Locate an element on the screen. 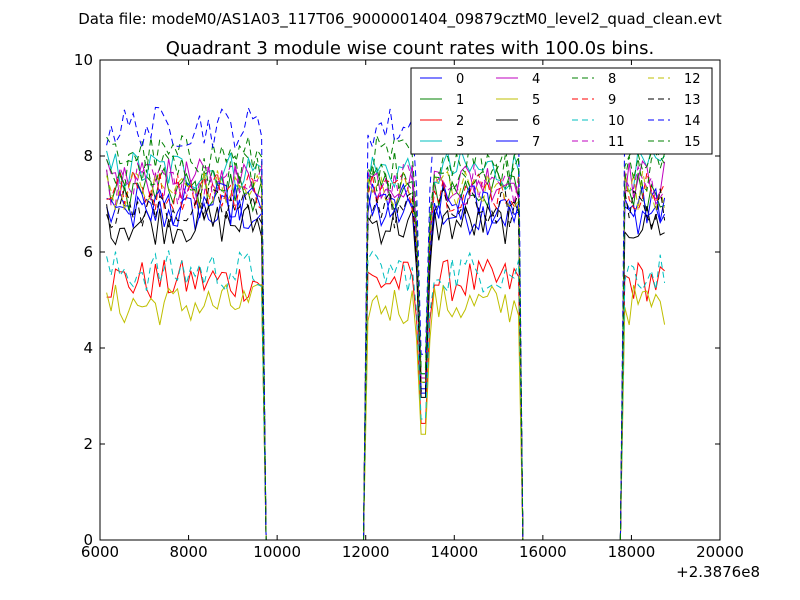 The height and width of the screenshot is (600, 800). legend-label-14: 14 is located at coordinates (692, 121).